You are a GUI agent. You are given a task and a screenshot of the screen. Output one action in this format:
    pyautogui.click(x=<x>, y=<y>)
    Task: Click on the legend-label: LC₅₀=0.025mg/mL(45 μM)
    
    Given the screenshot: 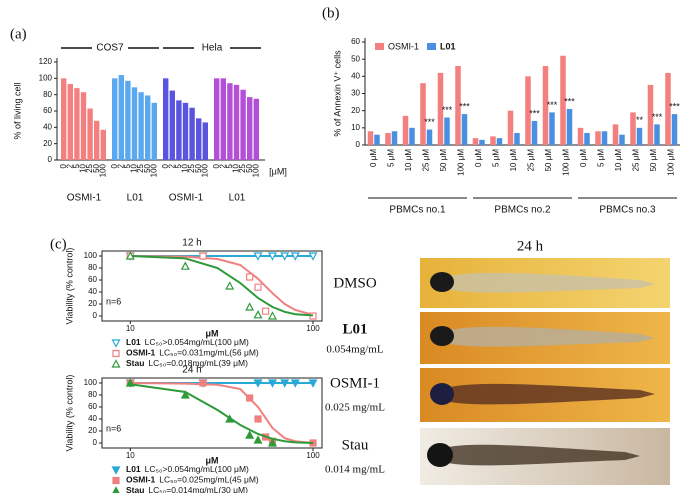 What is the action you would take?
    pyautogui.click(x=209, y=480)
    